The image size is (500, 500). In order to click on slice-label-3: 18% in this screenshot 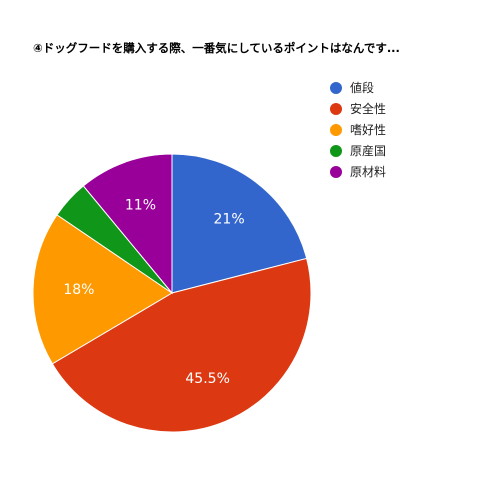, I will do `click(78, 290)`.